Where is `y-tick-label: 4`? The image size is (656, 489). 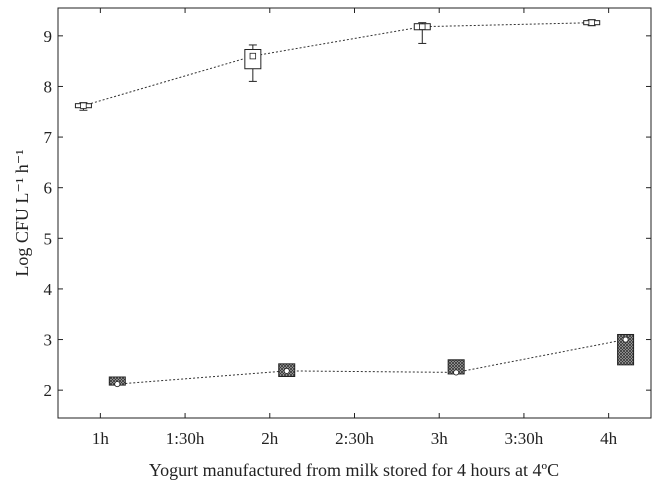 y-tick-label: 4 is located at coordinates (48, 289).